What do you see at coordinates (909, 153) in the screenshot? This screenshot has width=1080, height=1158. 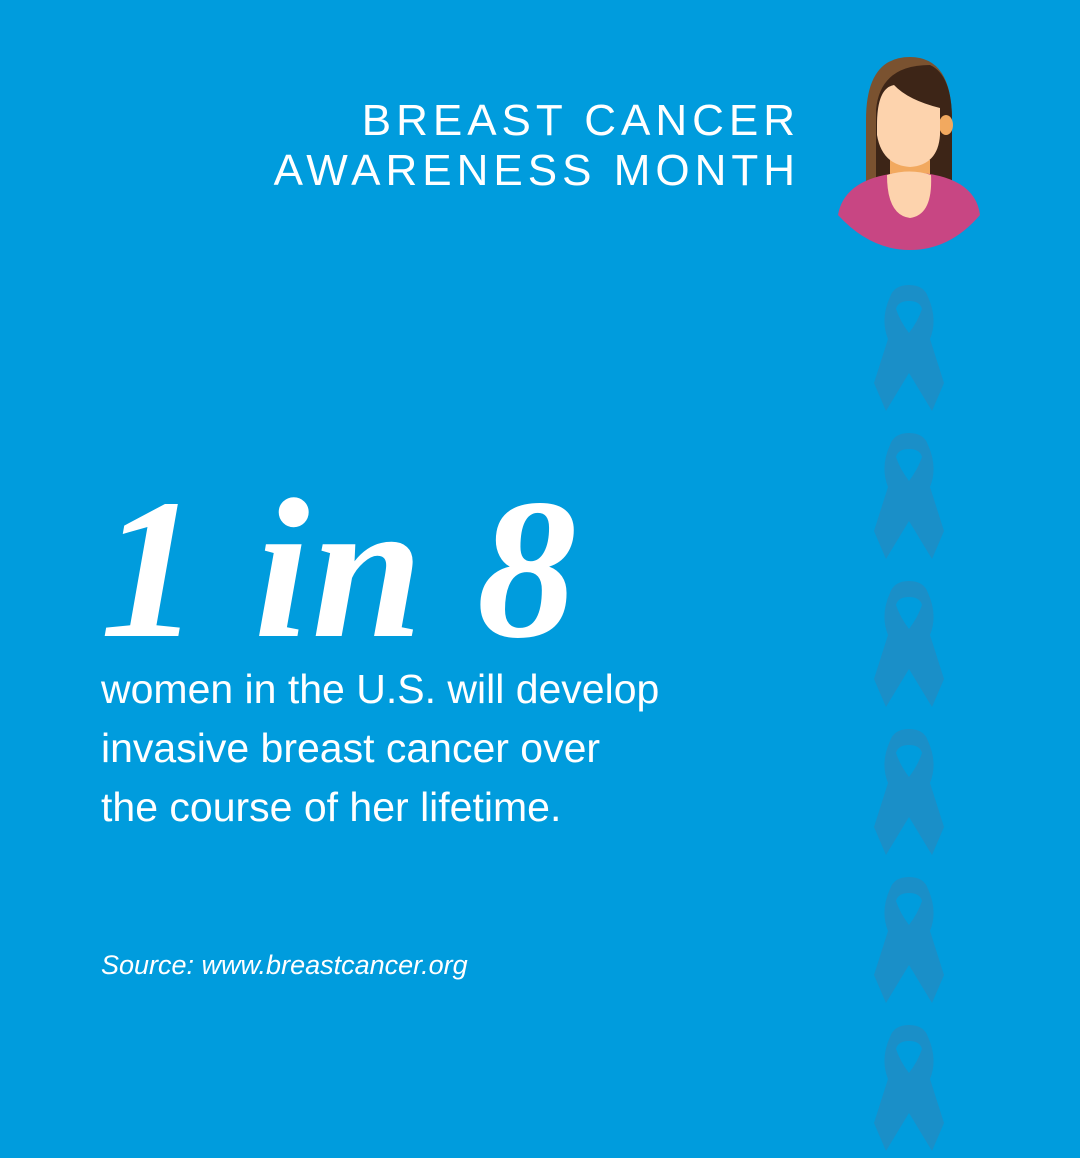 I see `woman-avatar-icon` at bounding box center [909, 153].